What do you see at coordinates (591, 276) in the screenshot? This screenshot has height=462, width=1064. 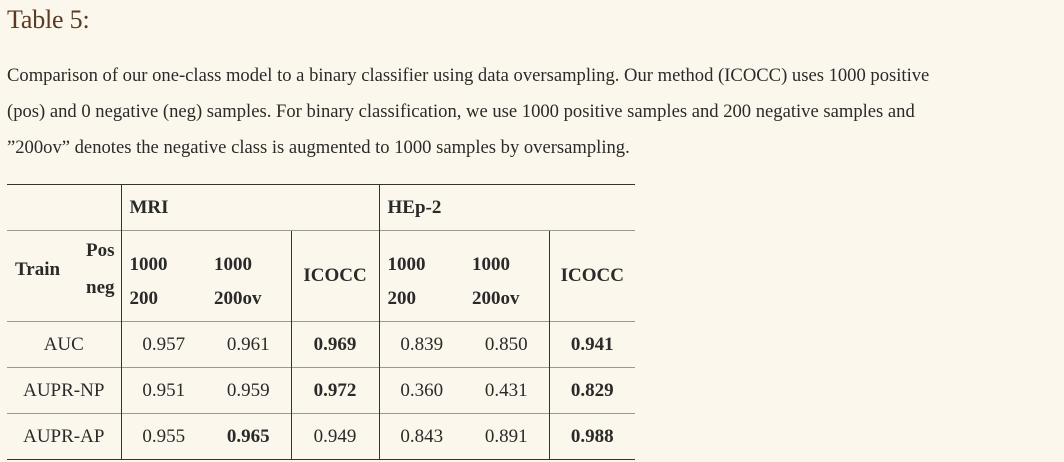 I see `hep-icocc-header: ICOCC` at bounding box center [591, 276].